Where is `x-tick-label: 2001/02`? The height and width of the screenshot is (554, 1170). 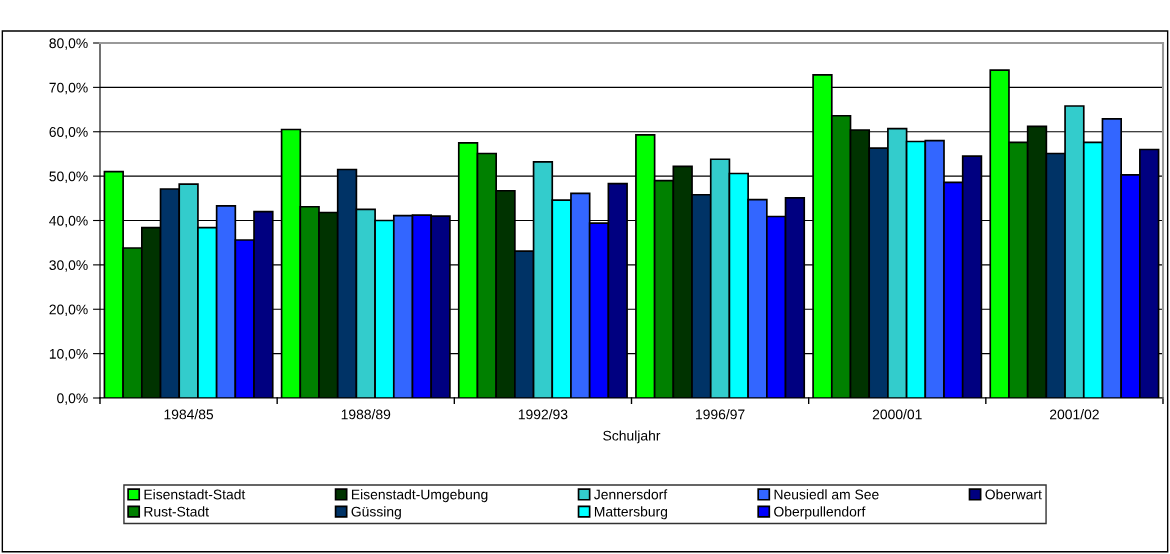
x-tick-label: 2001/02 is located at coordinates (1074, 414).